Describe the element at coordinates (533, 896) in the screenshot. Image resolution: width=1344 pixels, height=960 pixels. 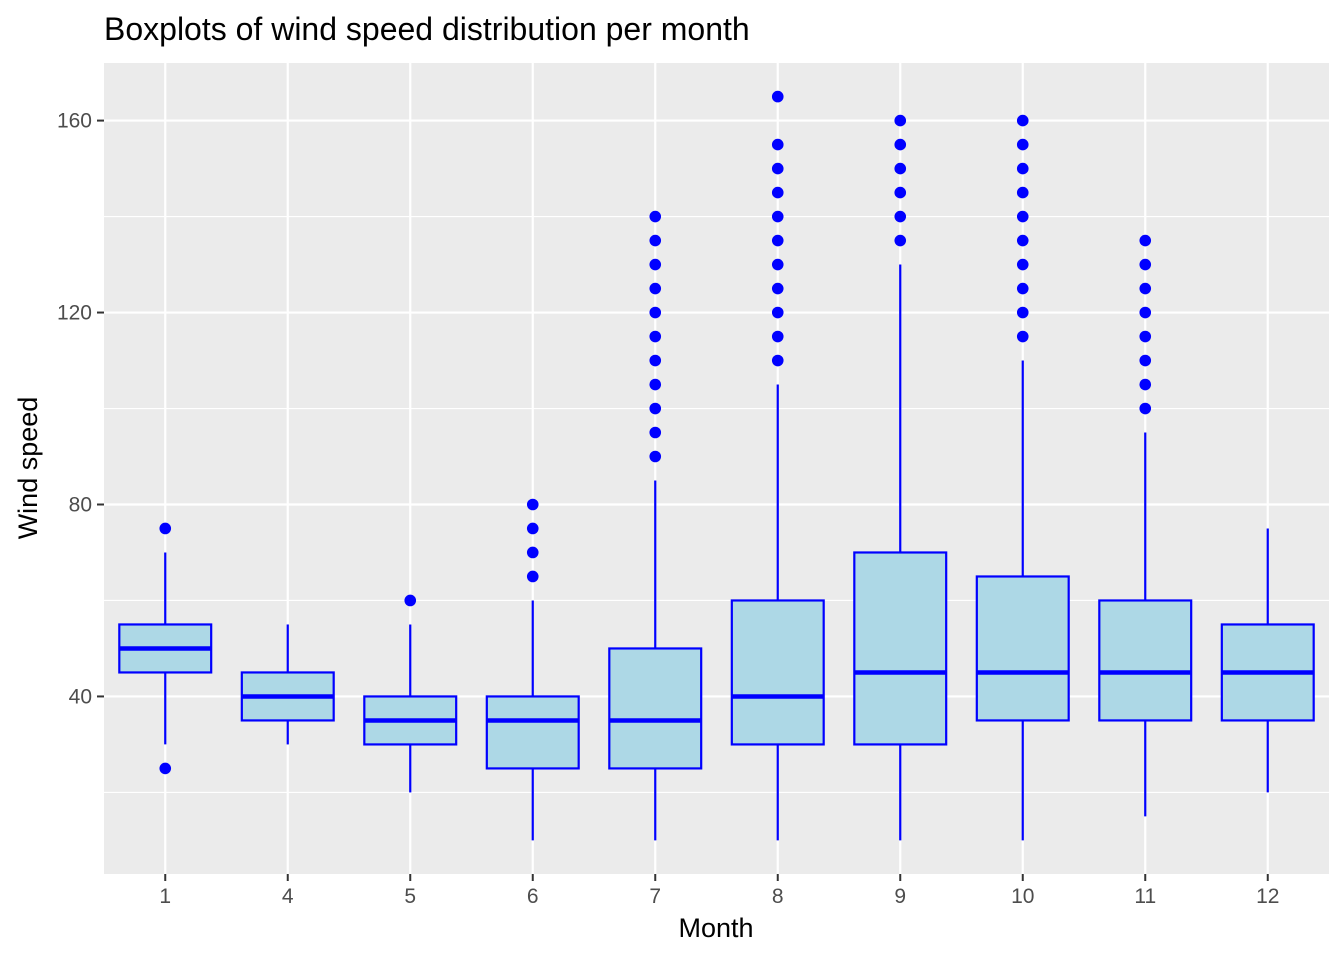
I see `x-tick-label: 6` at that location.